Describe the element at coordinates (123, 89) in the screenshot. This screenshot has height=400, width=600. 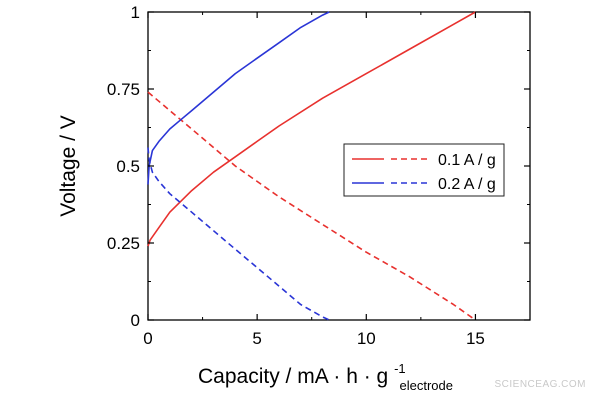
I see `y-tick-label-0.75: 0.75` at that location.